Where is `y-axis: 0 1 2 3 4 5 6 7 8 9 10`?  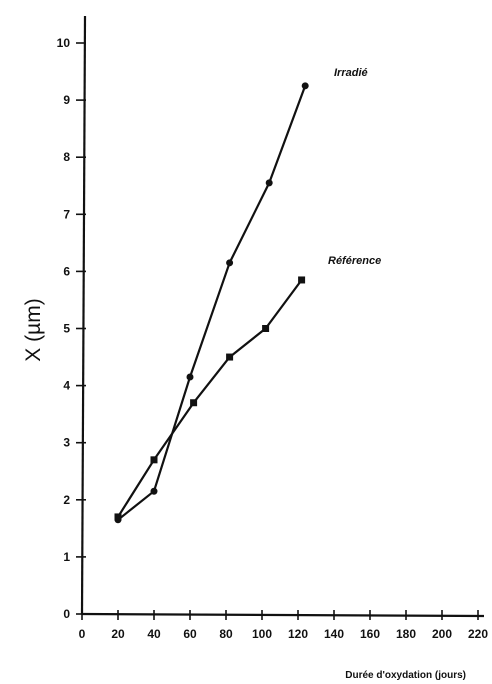 y-axis: 0 1 2 3 4 5 6 7 8 9 10 is located at coordinates (72, 318).